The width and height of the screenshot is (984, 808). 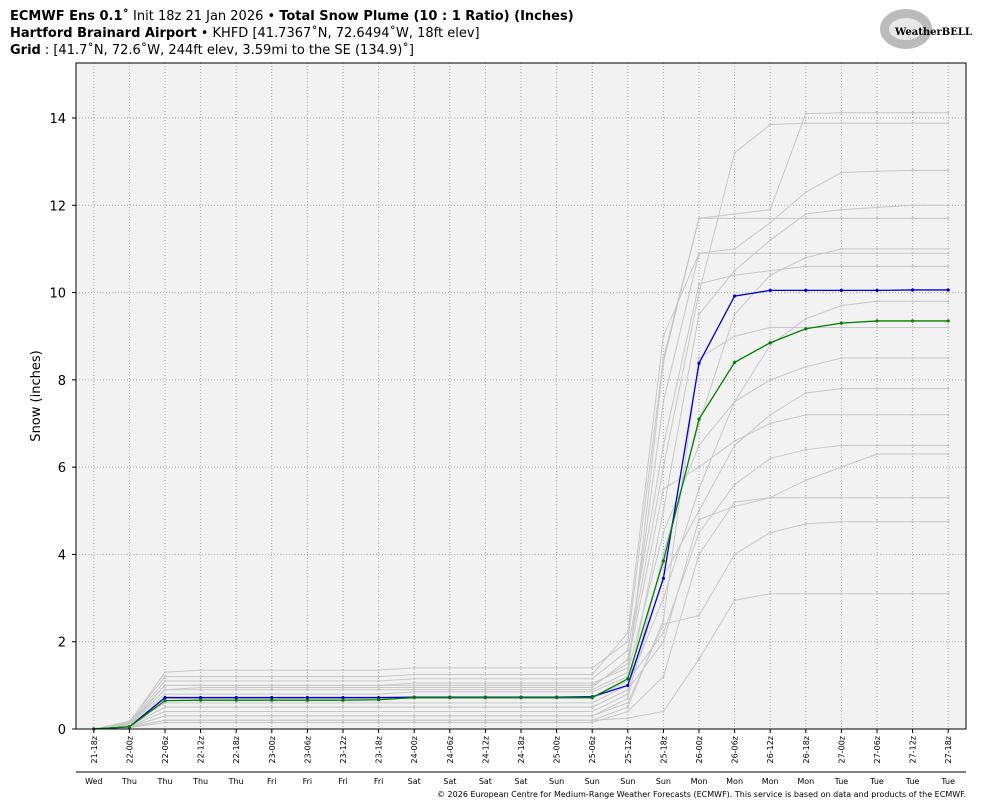 What do you see at coordinates (272, 781) in the screenshot?
I see `weekday-label: Fri` at bounding box center [272, 781].